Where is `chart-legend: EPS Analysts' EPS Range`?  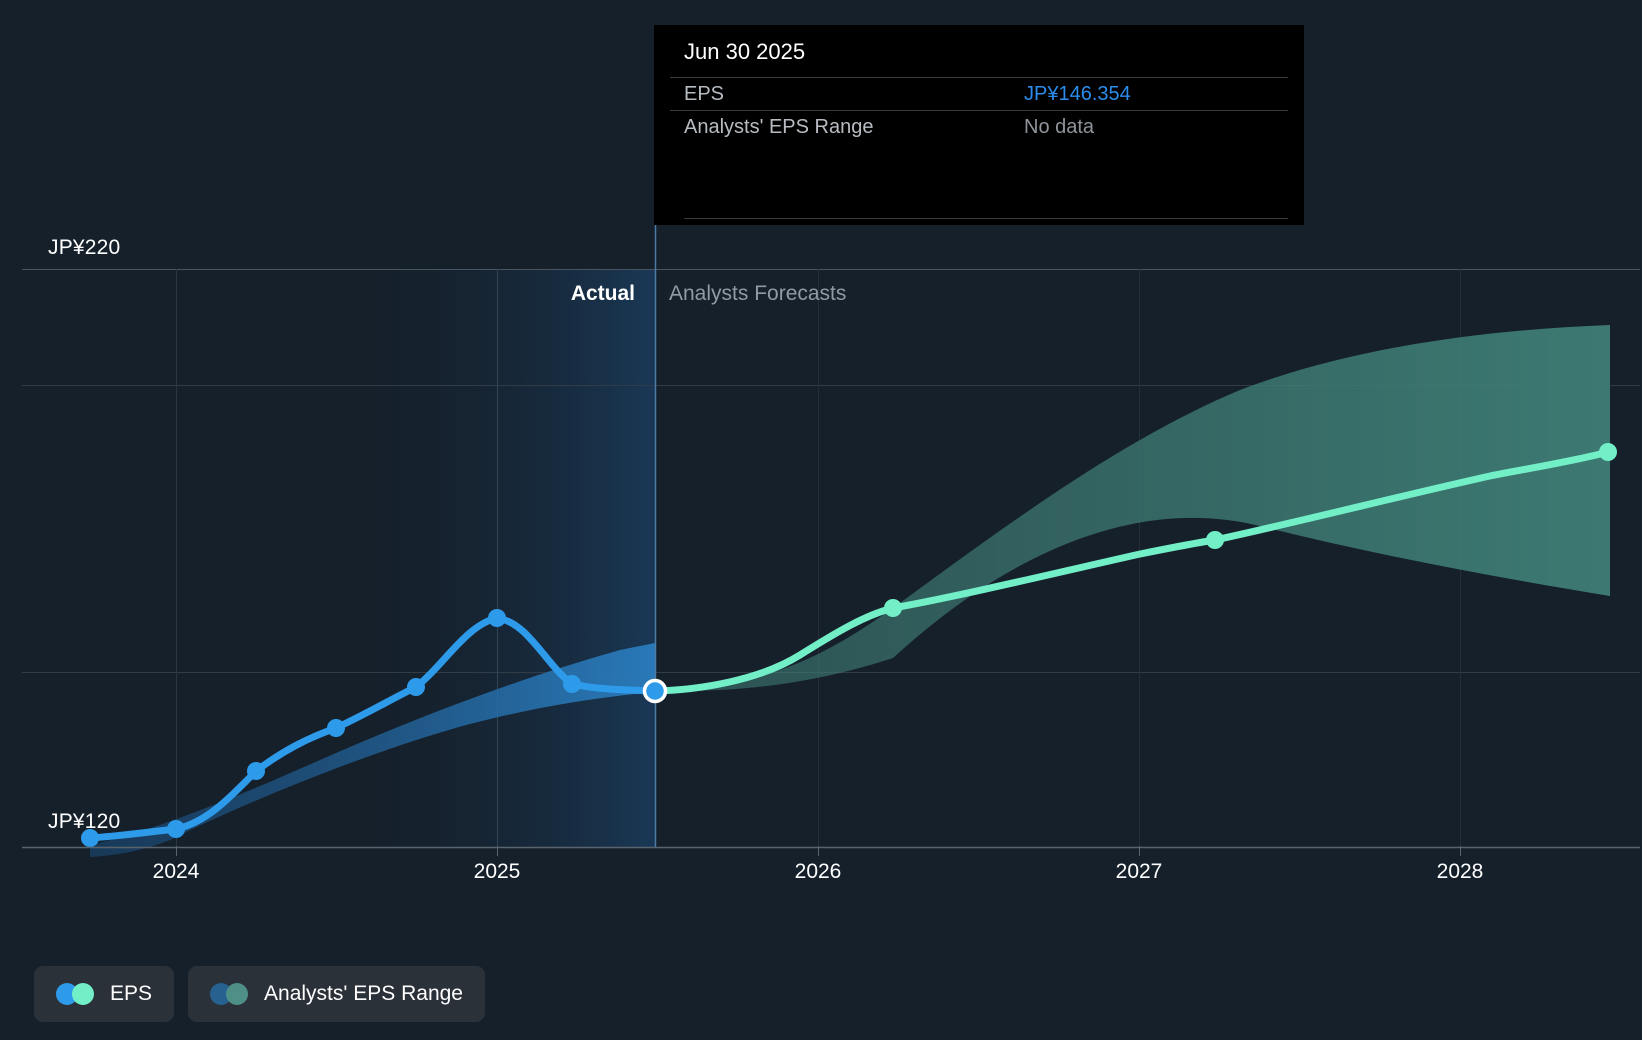 chart-legend: EPS Analysts' EPS Range is located at coordinates (259, 994).